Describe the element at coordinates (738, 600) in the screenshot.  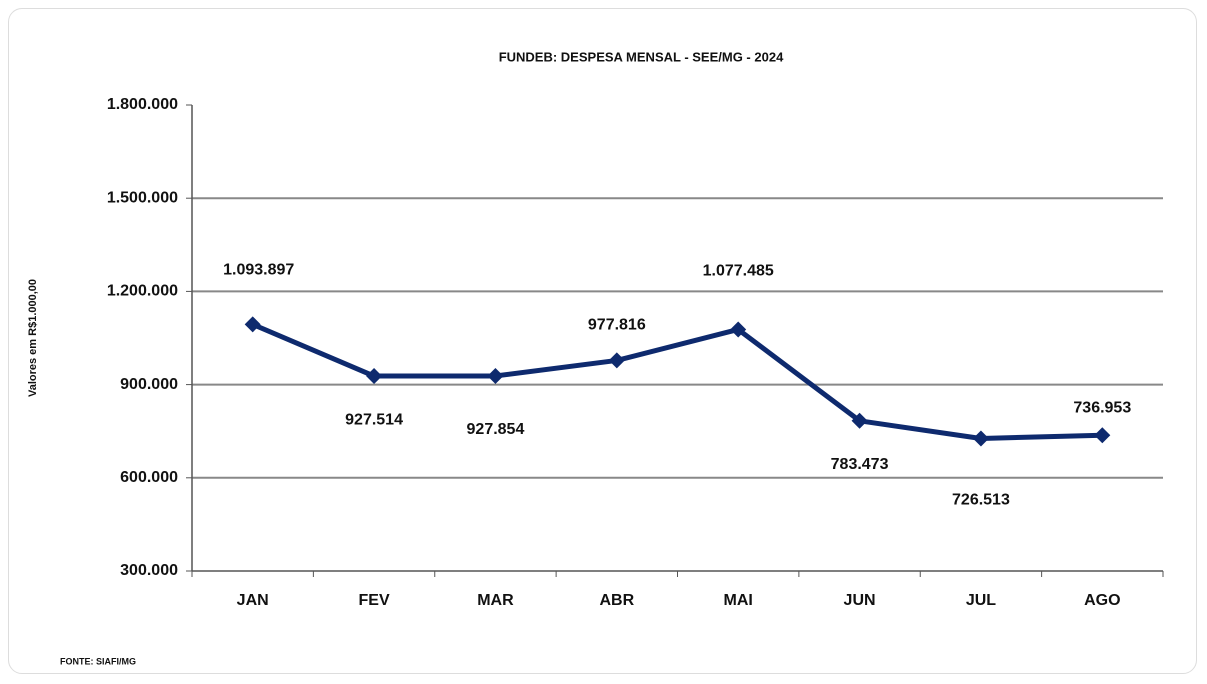
I see `x-tick-label: MAI` at that location.